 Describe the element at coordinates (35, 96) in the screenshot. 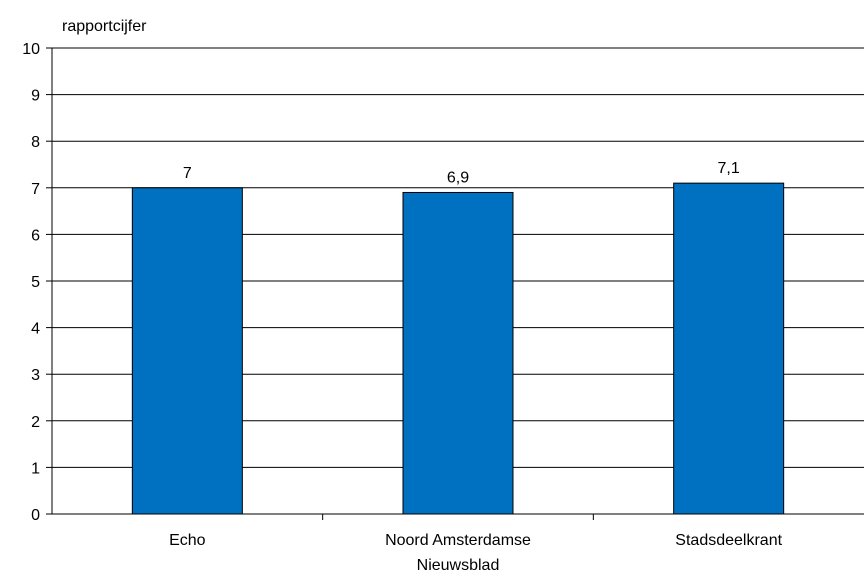

I see `y-tick-label: 9` at that location.